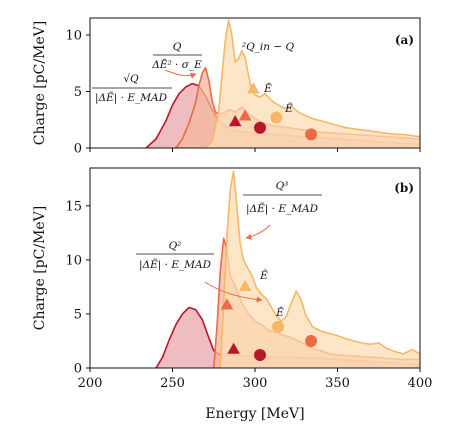  What do you see at coordinates (268, 47) in the screenshot?
I see `panel-a-ann-qin: ²Q_in − Q` at bounding box center [268, 47].